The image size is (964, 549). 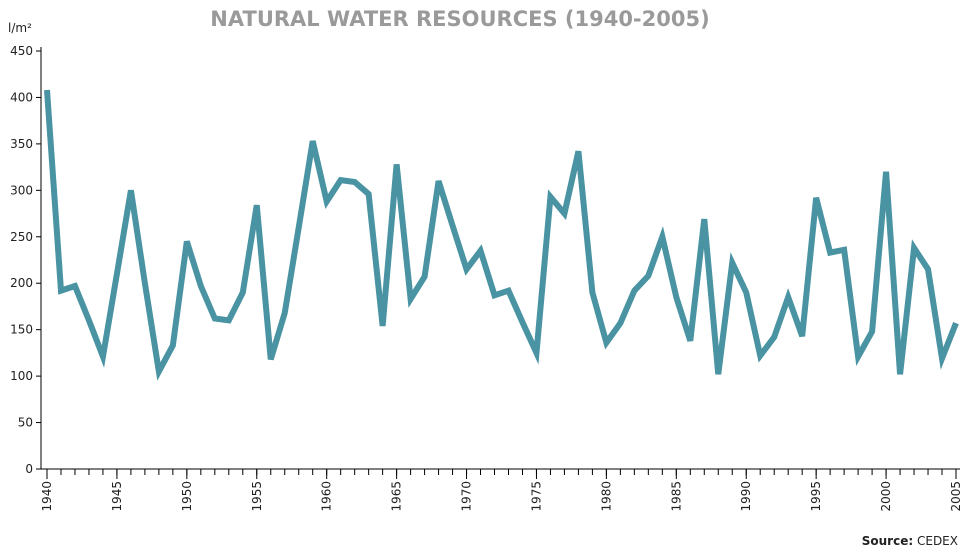 What do you see at coordinates (25, 423) in the screenshot?
I see `y-tick-label: 50` at bounding box center [25, 423].